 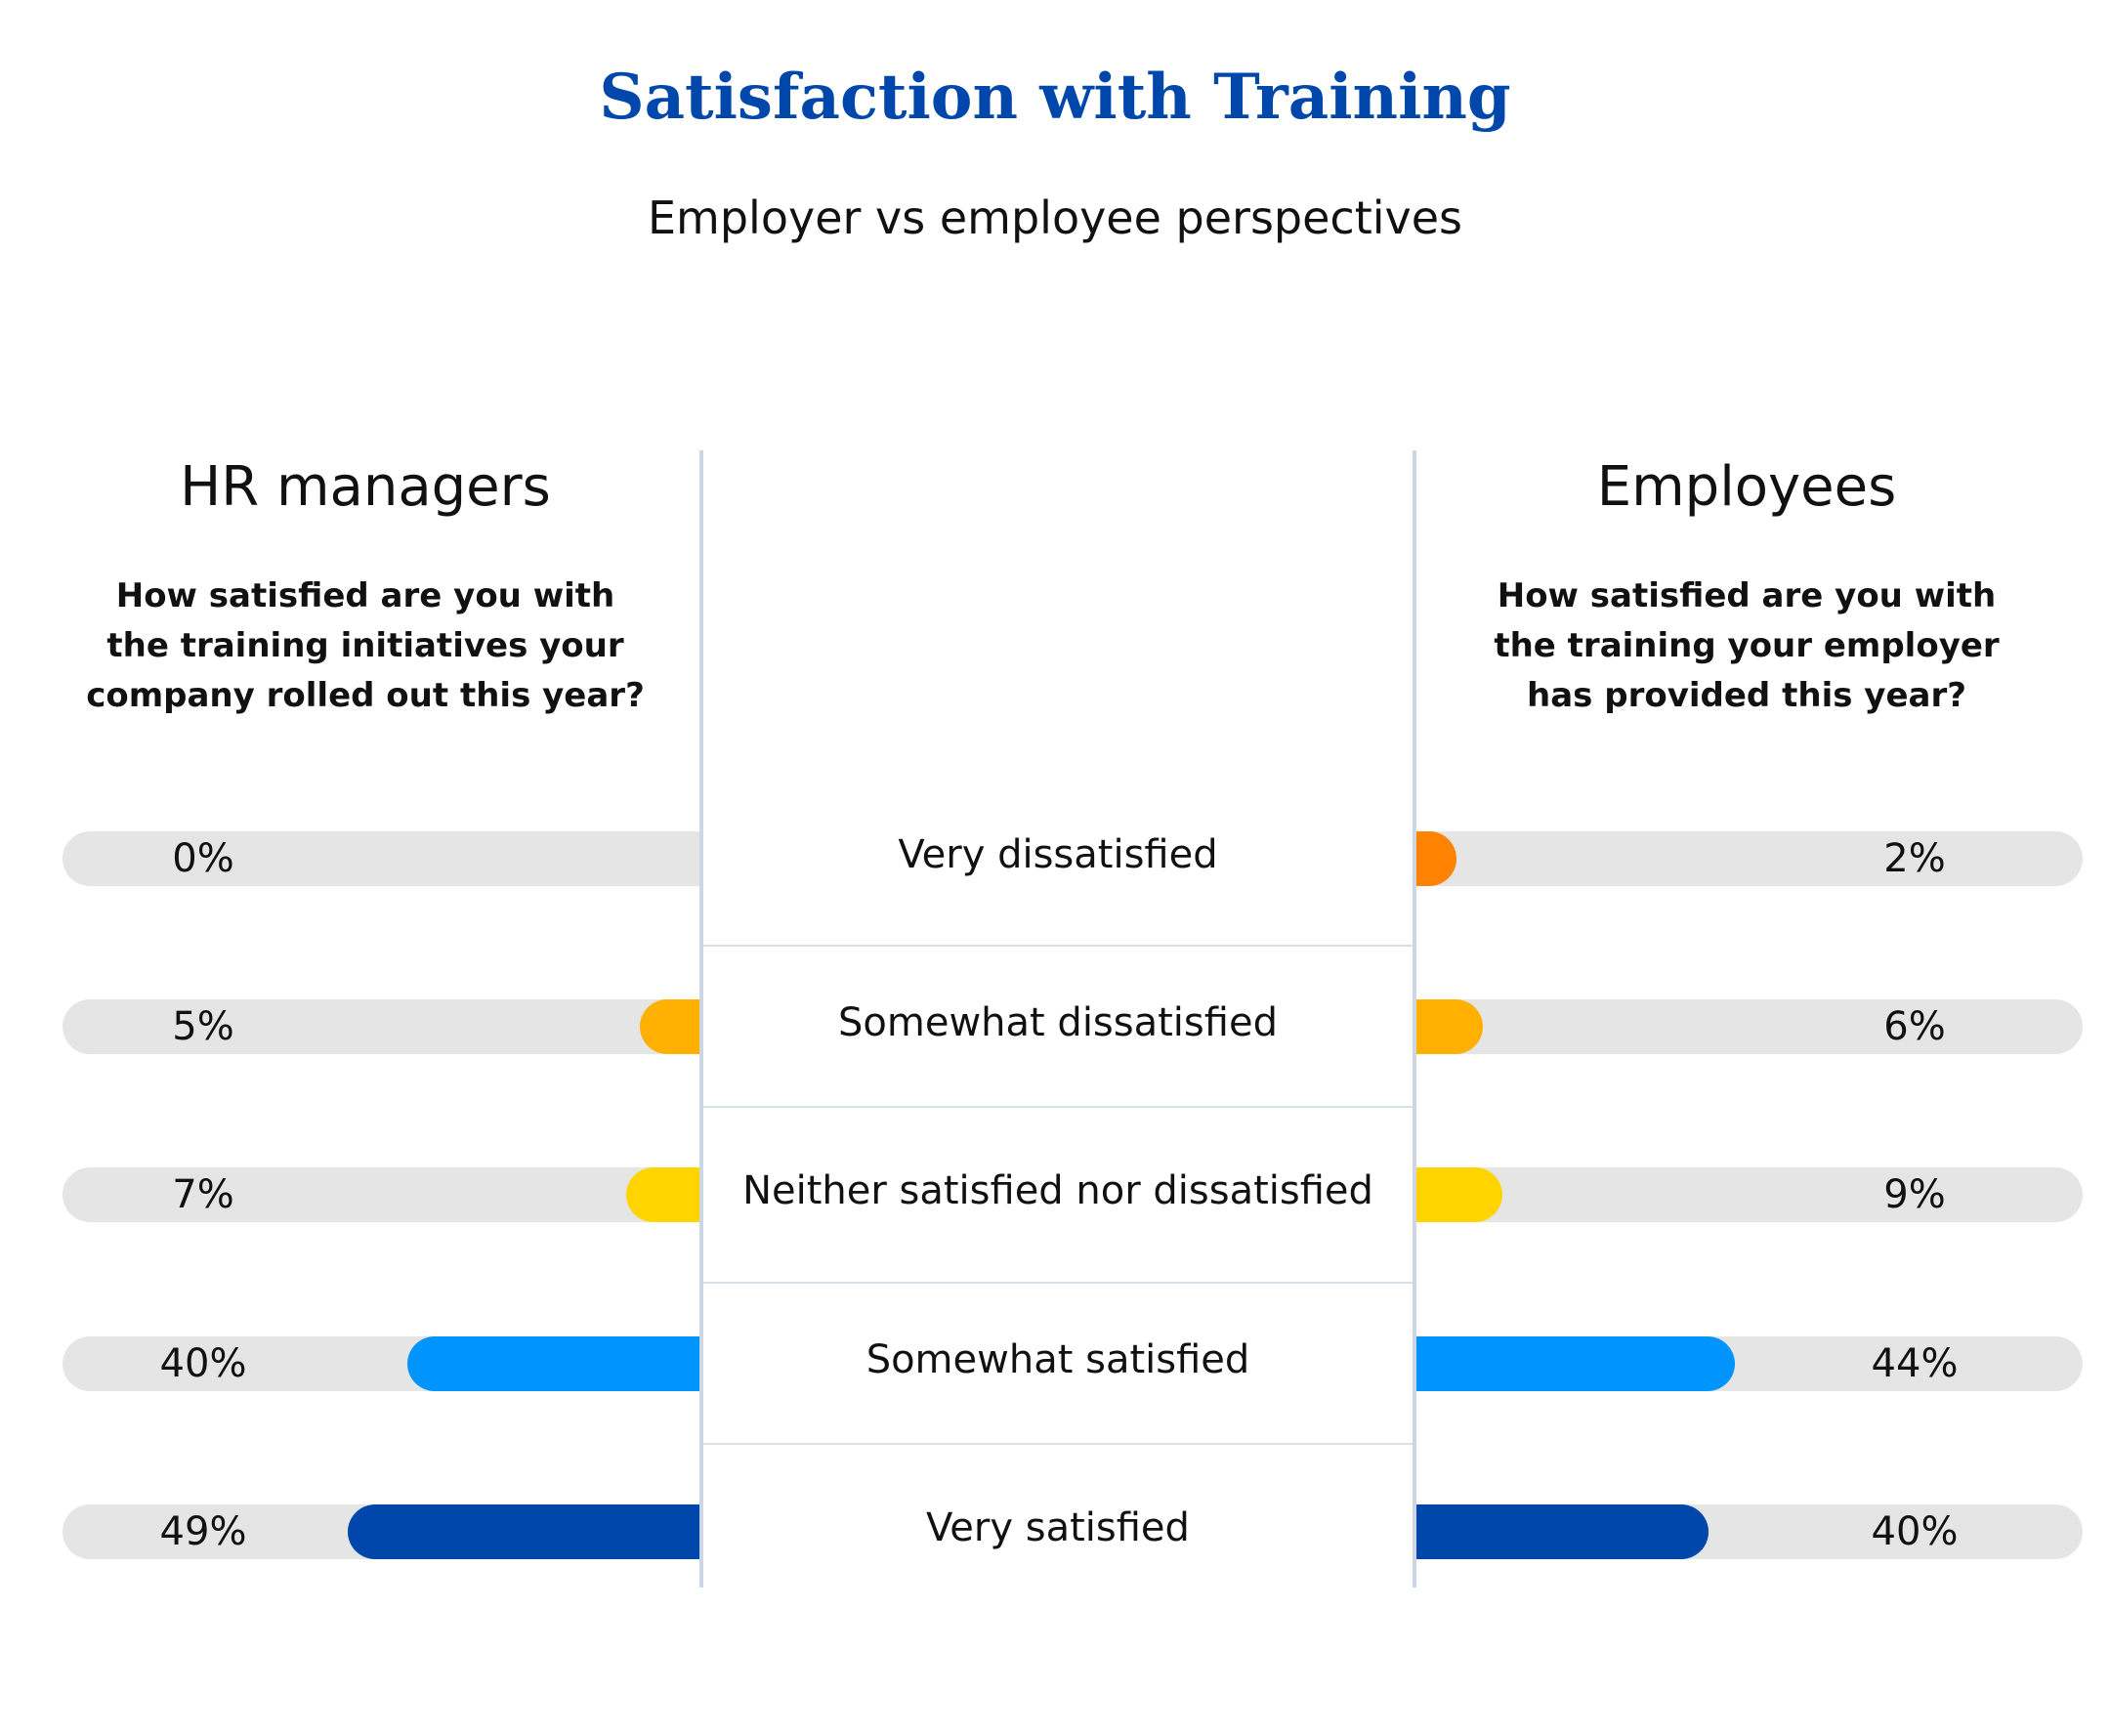 I want to click on hr-value-label: 7%, so click(x=203, y=1194).